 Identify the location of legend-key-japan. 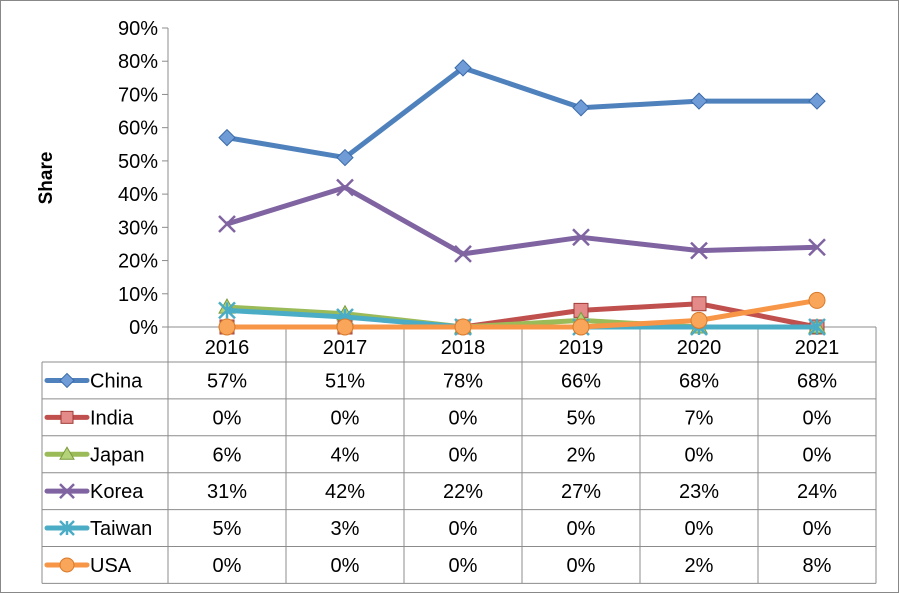
(67, 453).